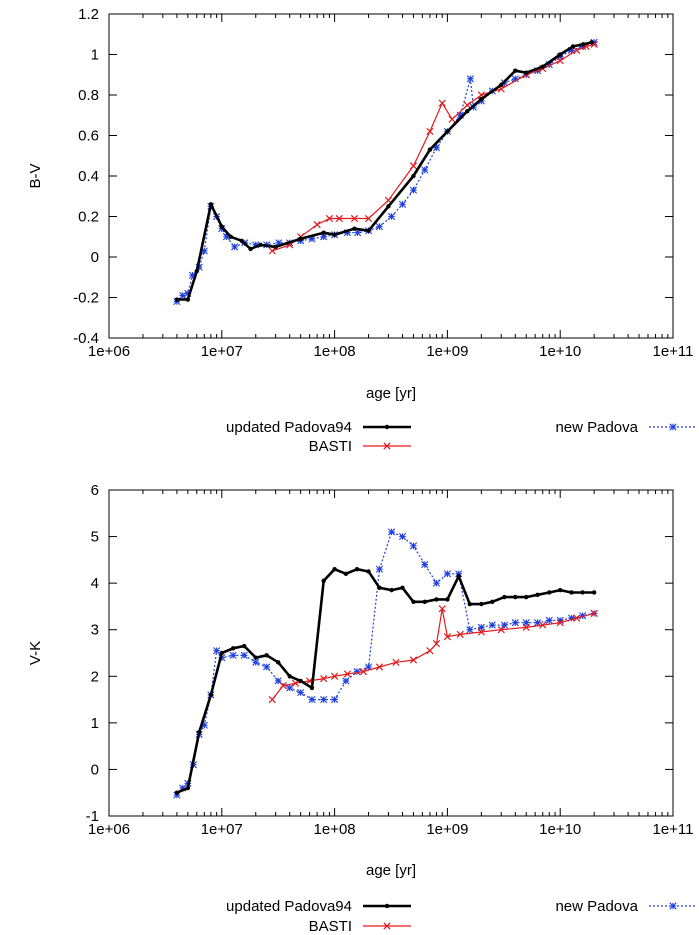 This screenshot has width=699, height=935. I want to click on y-axis-title: V-K, so click(35, 653).